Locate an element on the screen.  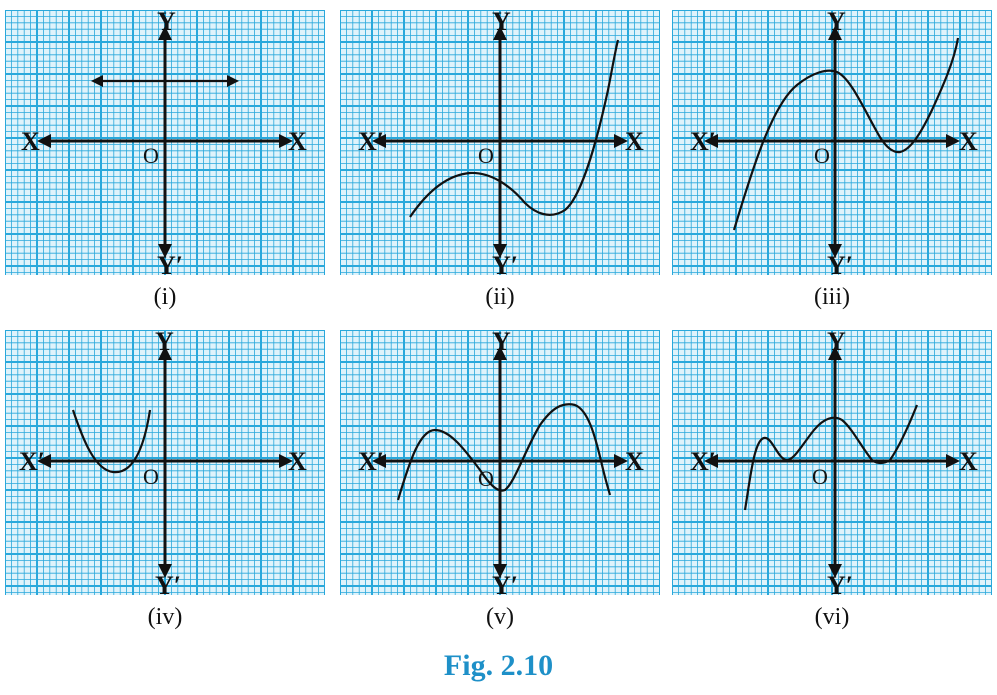
graph-i-svg: Y Y′ X X O is located at coordinates (165, 142).